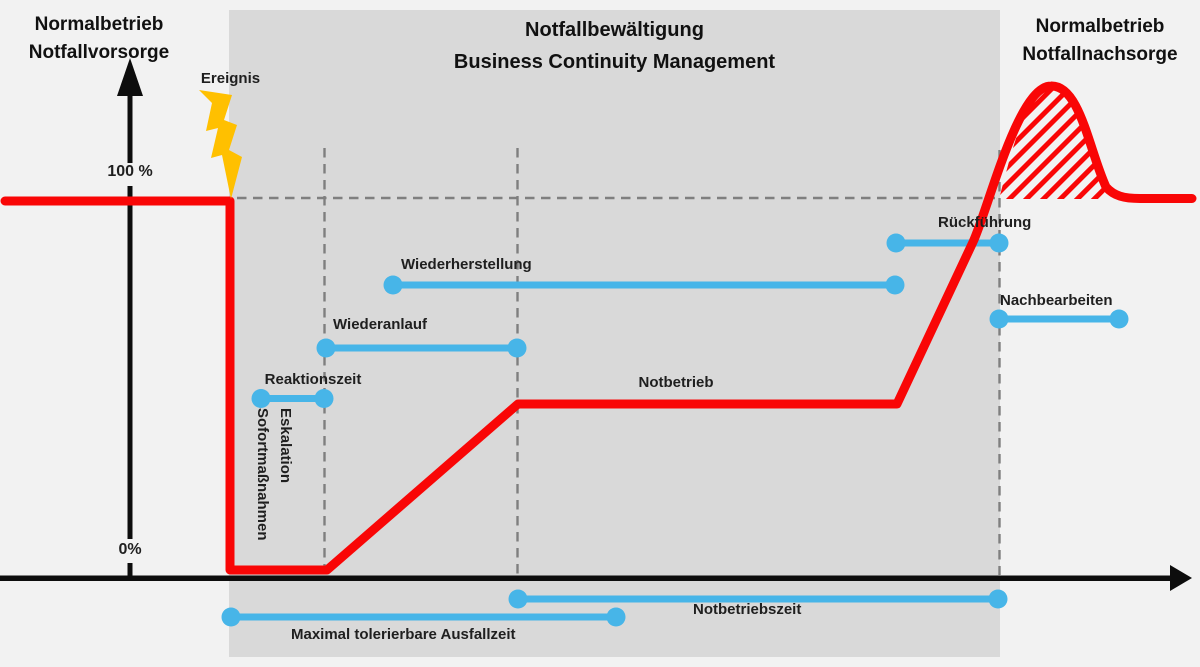  I want to click on right-phase-title-line1: Normalbetrieb, so click(1100, 26).